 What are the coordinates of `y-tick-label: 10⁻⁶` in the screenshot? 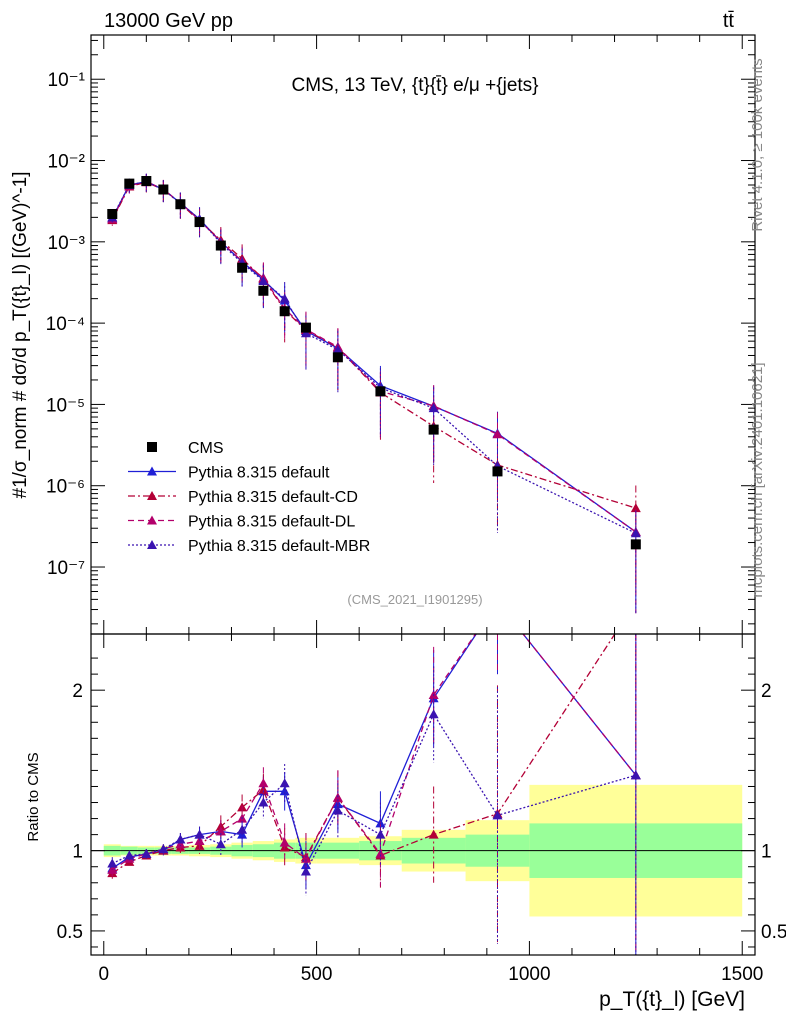 It's located at (65, 487).